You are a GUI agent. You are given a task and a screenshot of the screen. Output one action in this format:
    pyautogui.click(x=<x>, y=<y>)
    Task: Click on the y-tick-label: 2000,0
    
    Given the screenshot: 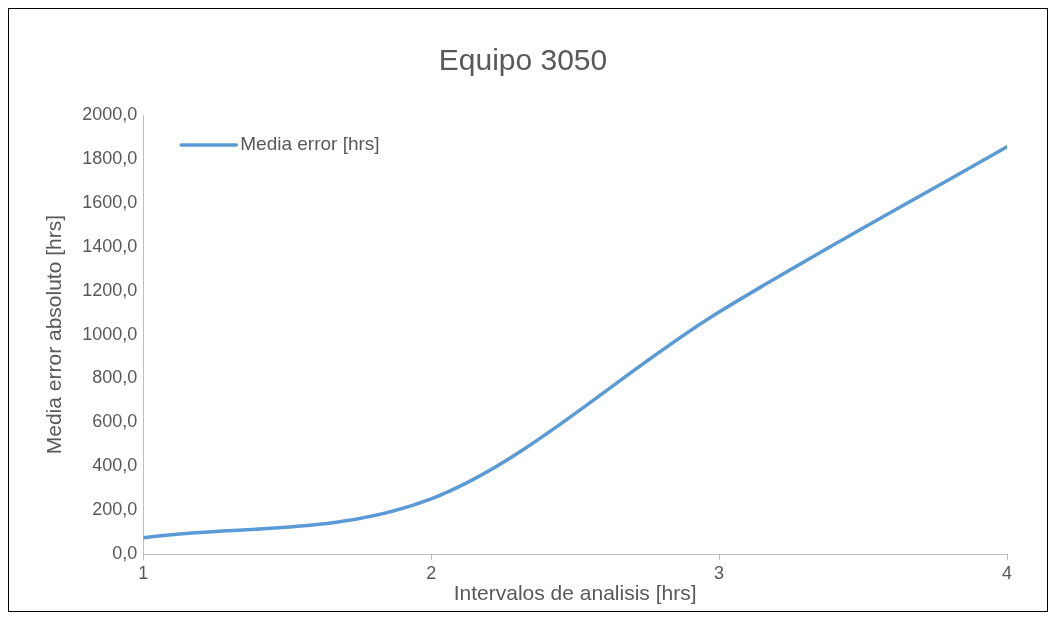 What is the action you would take?
    pyautogui.click(x=110, y=113)
    